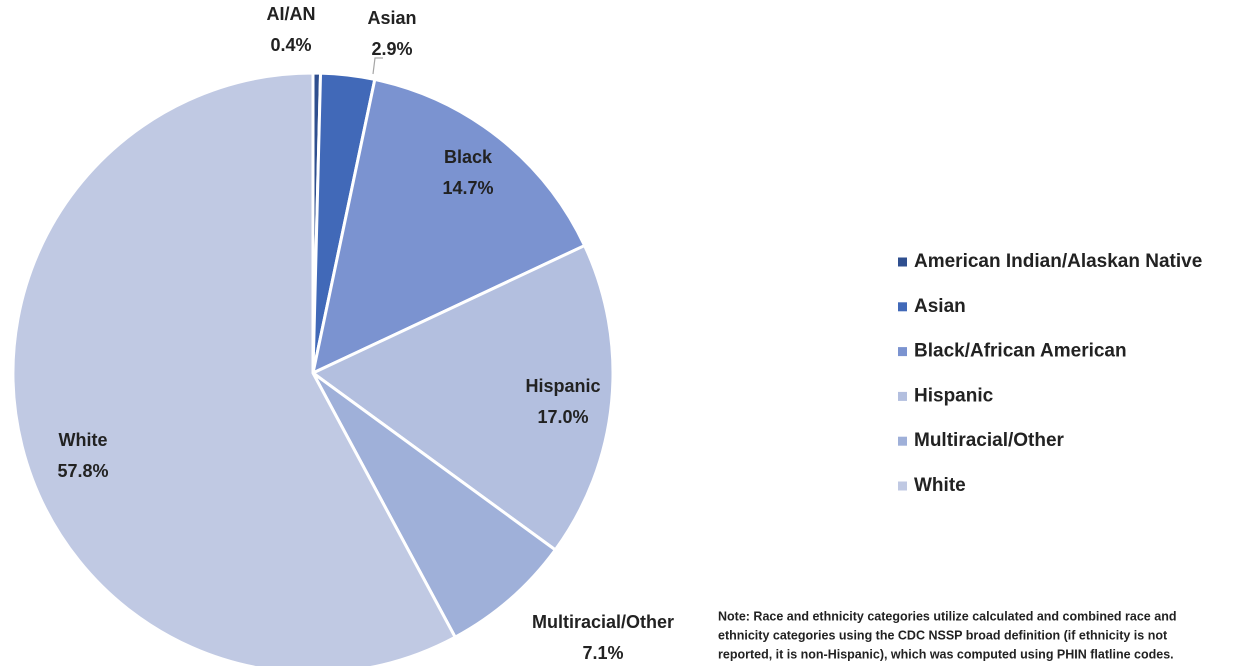  What do you see at coordinates (940, 306) in the screenshot?
I see `legend-label: Asian` at bounding box center [940, 306].